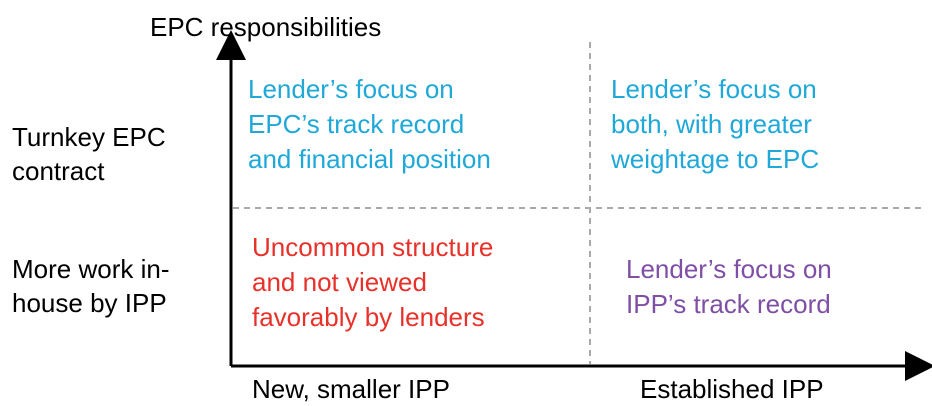  I want to click on x-label: Established IPP, so click(732, 389).